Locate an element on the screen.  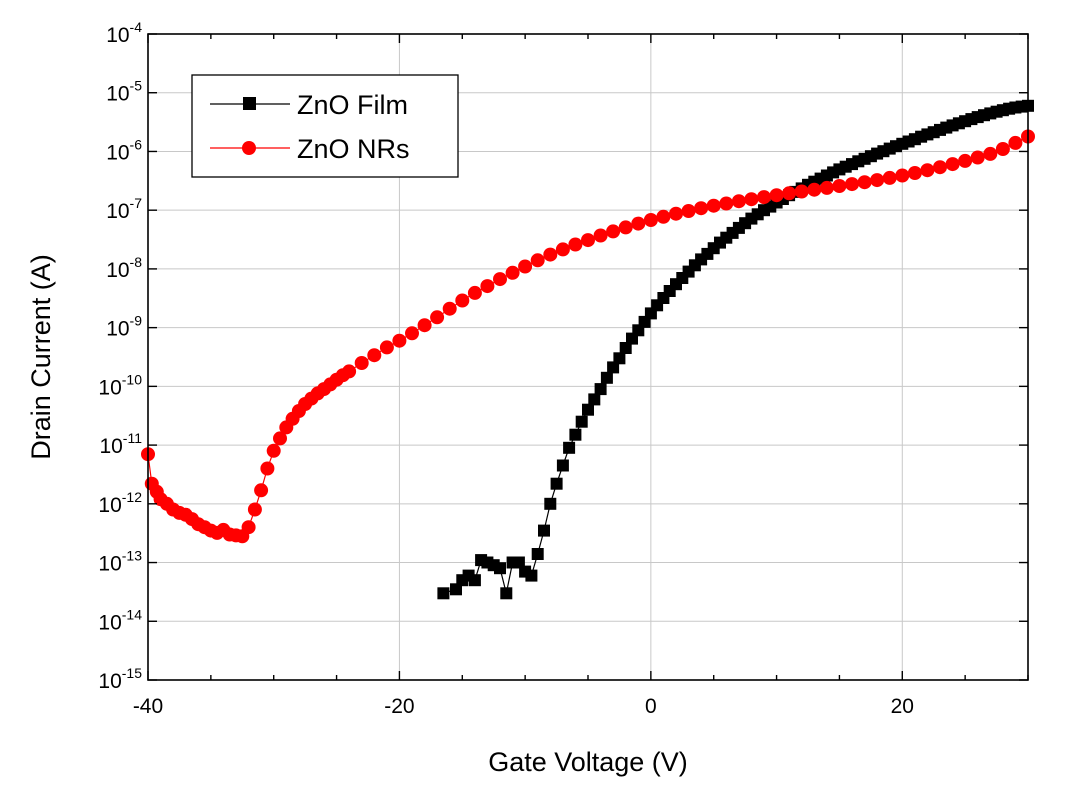
legend-marker-zno-nrs is located at coordinates (249, 148).